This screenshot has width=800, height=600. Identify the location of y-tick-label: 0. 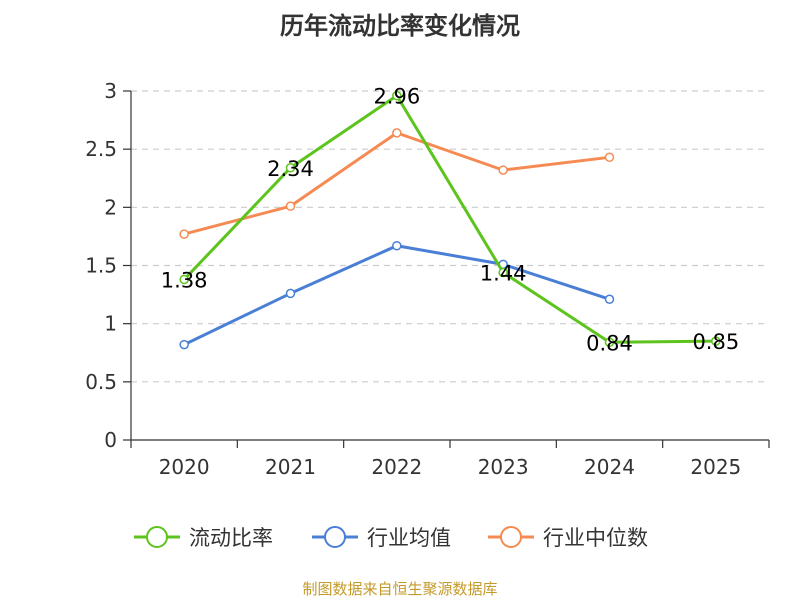
(110, 440).